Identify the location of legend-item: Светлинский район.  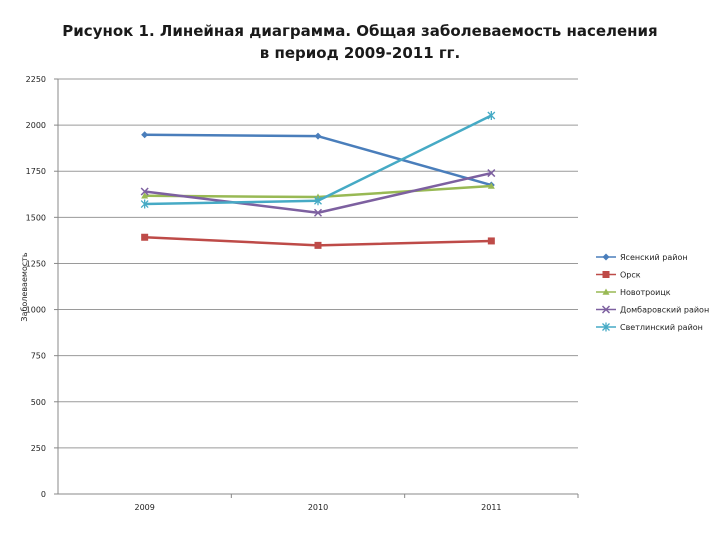
(649, 327).